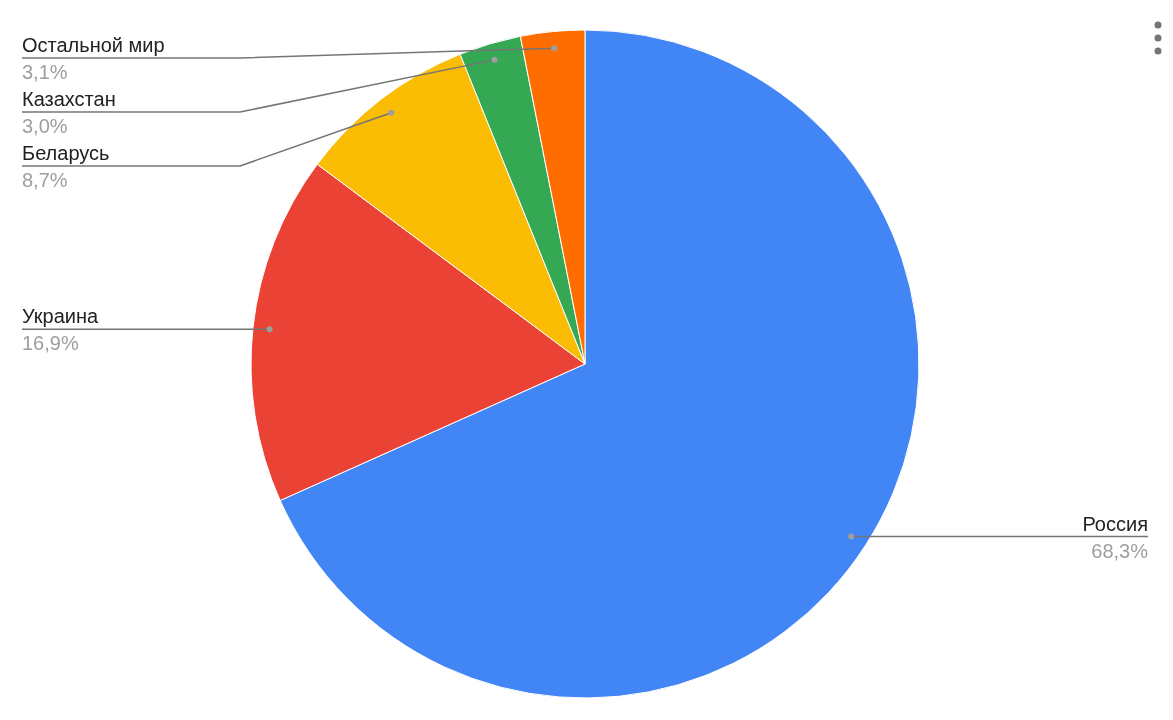 The height and width of the screenshot is (720, 1173). I want to click on slice-label: Казахстан, so click(69, 99).